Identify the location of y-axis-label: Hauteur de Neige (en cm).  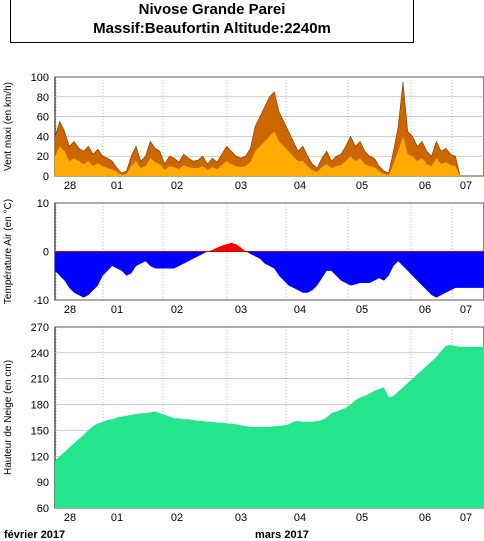
(8, 417).